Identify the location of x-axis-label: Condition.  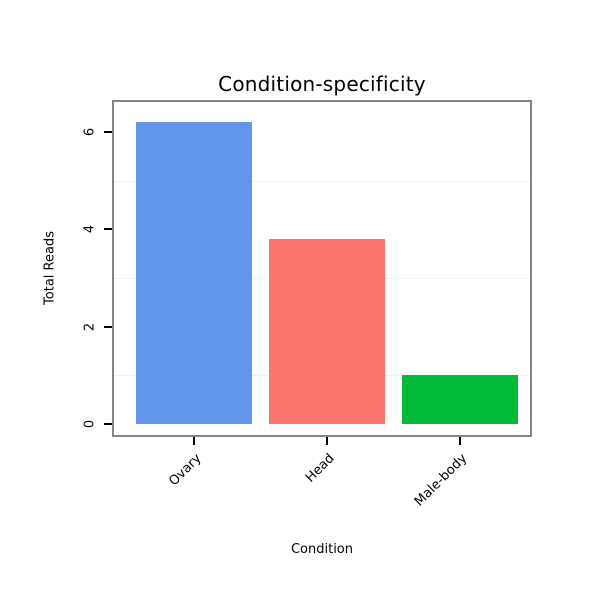
(322, 549).